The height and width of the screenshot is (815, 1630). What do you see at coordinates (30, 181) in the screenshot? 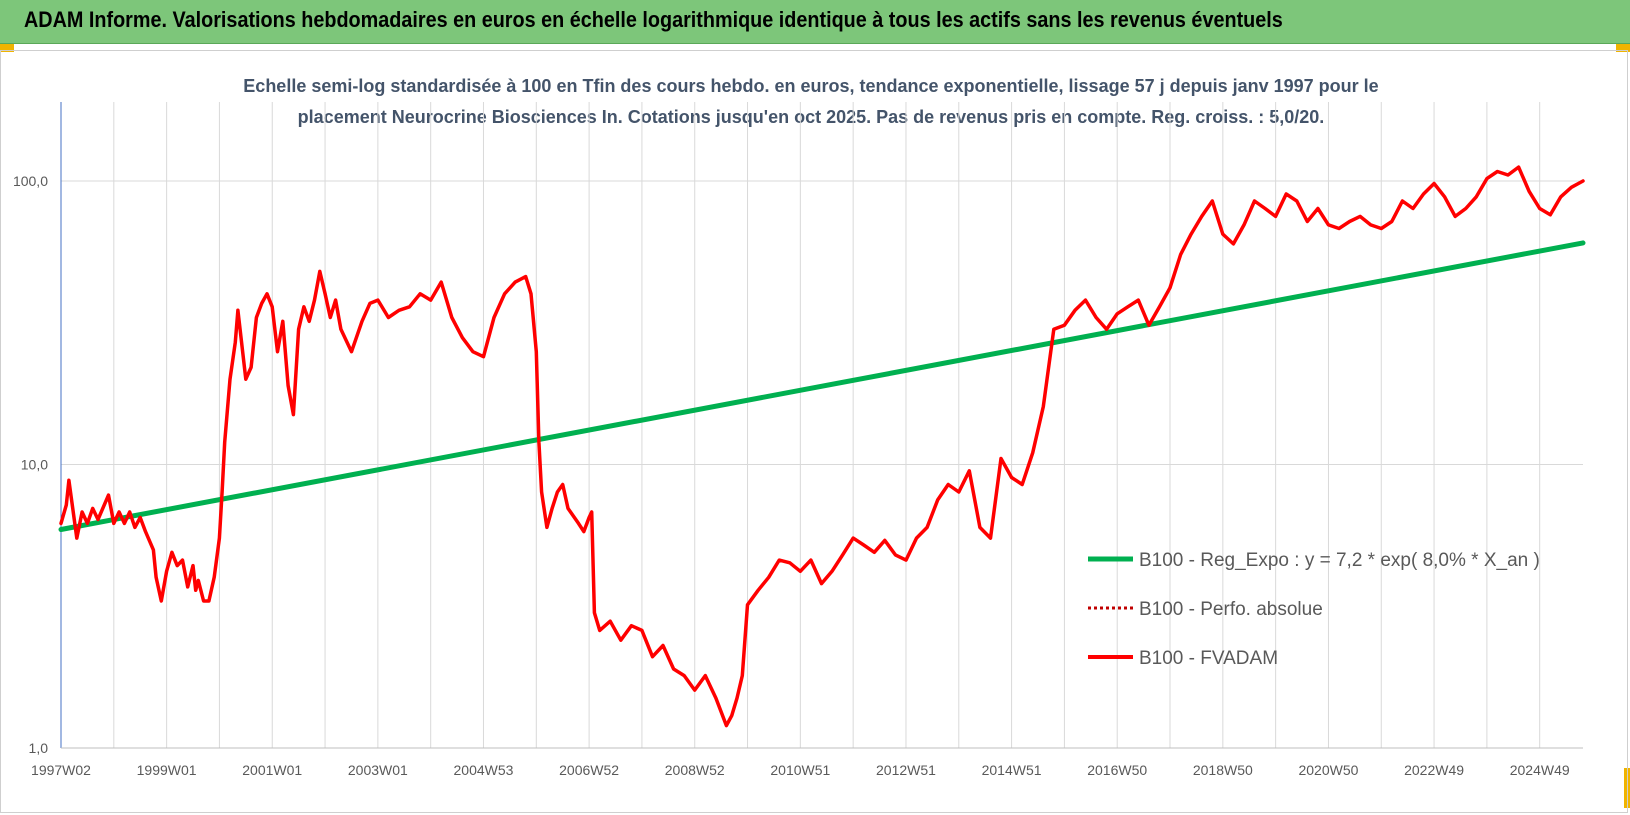
I see `y-tick-label: 100,0` at bounding box center [30, 181].